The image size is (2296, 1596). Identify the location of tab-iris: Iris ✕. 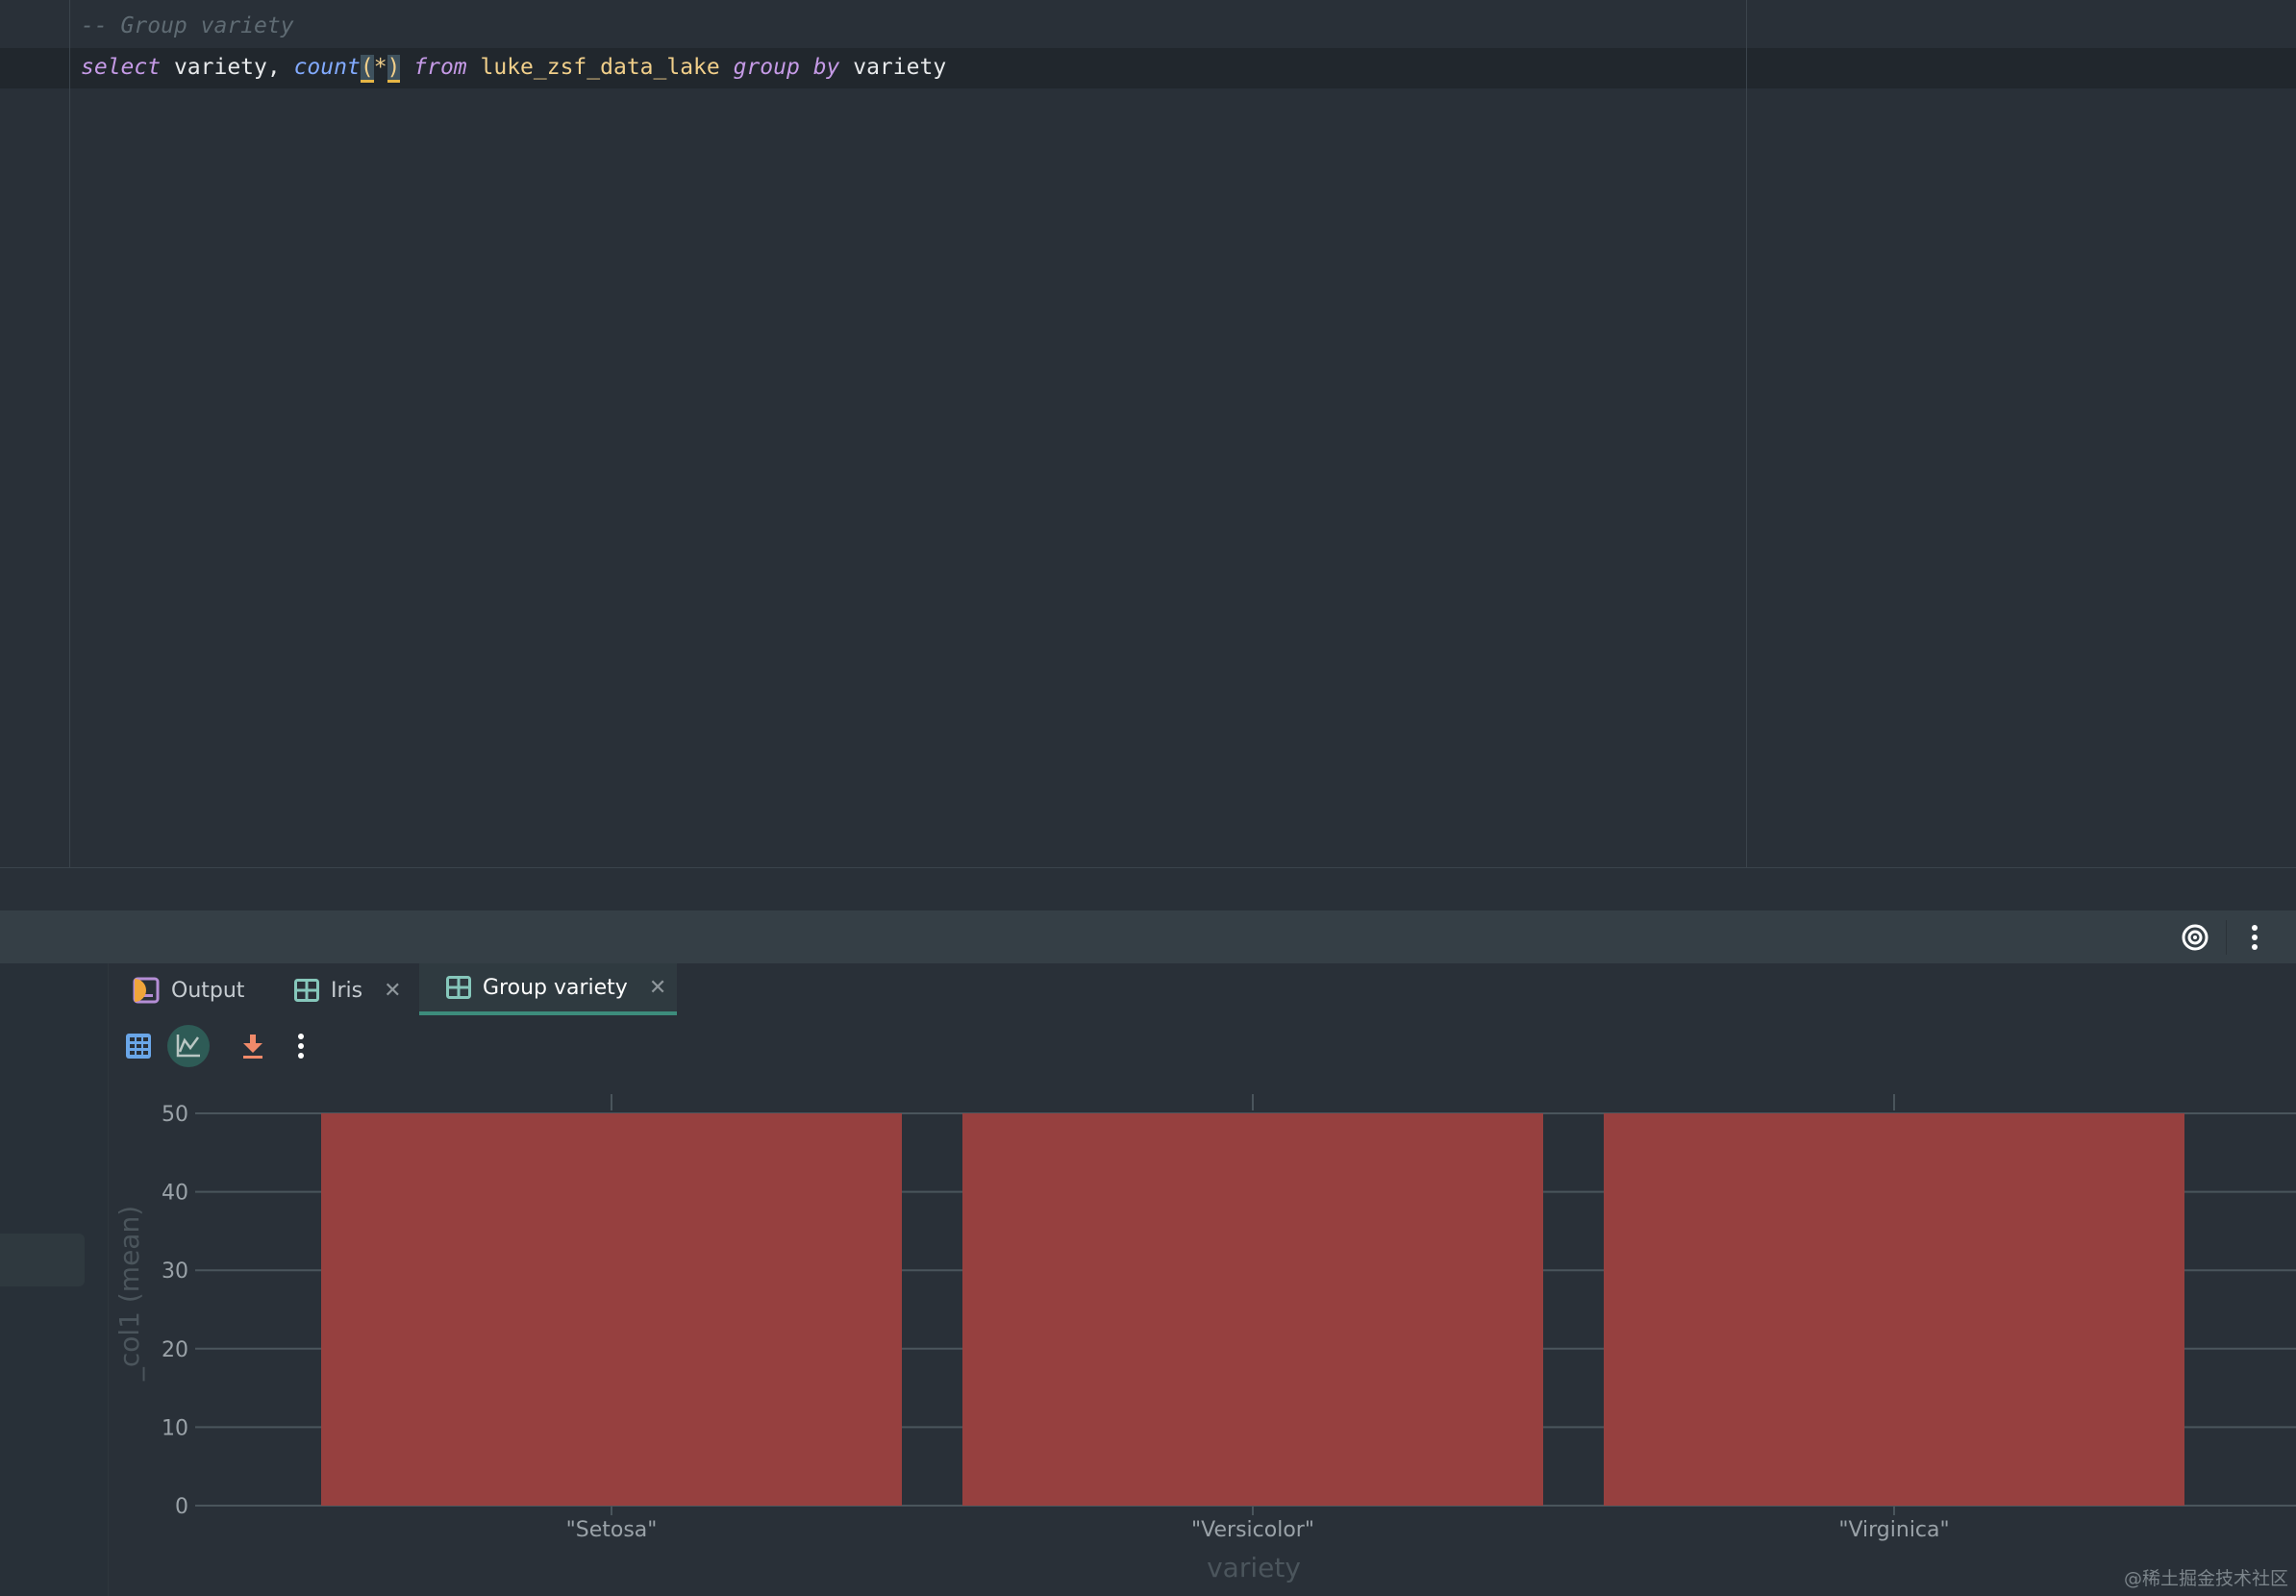
(348, 990).